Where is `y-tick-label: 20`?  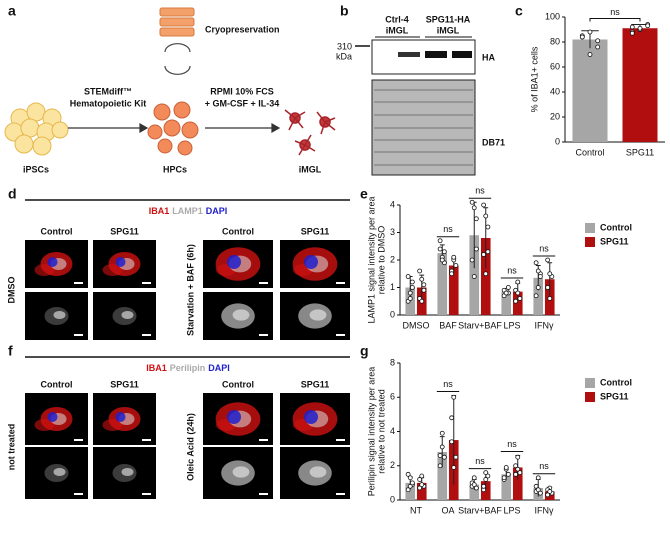
y-tick-label: 20 is located at coordinates (555, 116).